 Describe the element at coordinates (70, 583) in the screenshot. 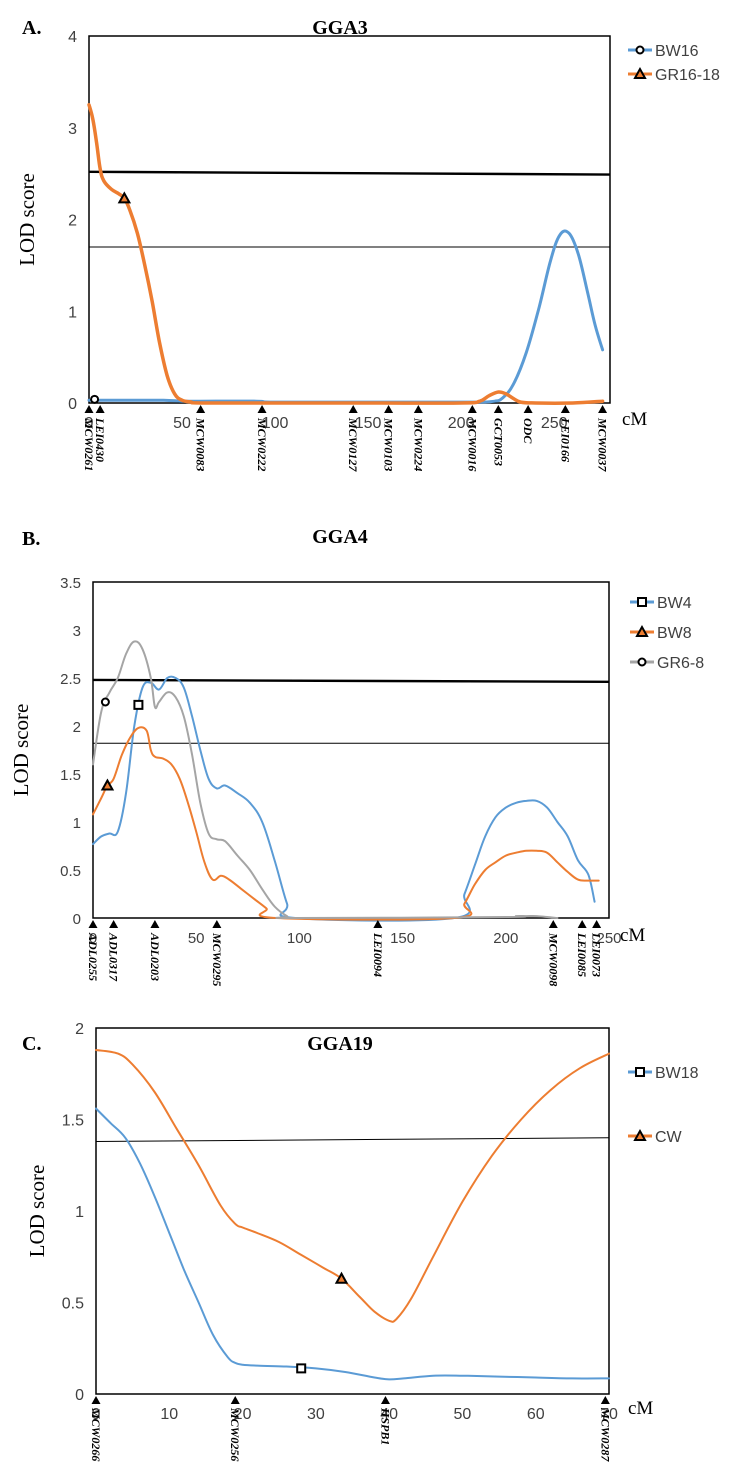

I see `y-tick-label: 3.5` at that location.